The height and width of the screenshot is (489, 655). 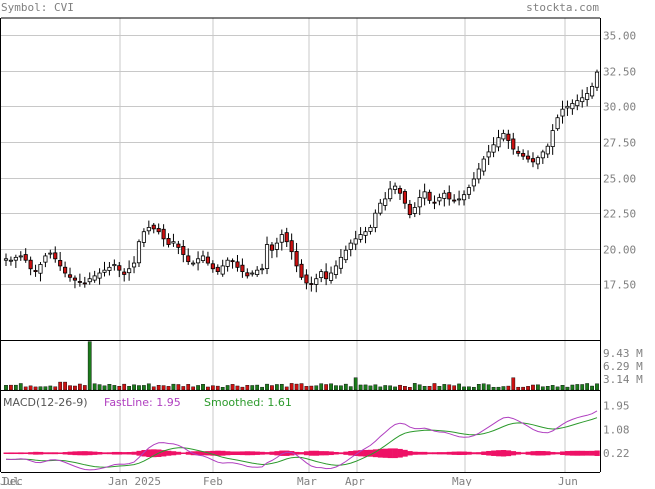 What do you see at coordinates (10, 480) in the screenshot?
I see `month-tick-label: Jul` at bounding box center [10, 480].